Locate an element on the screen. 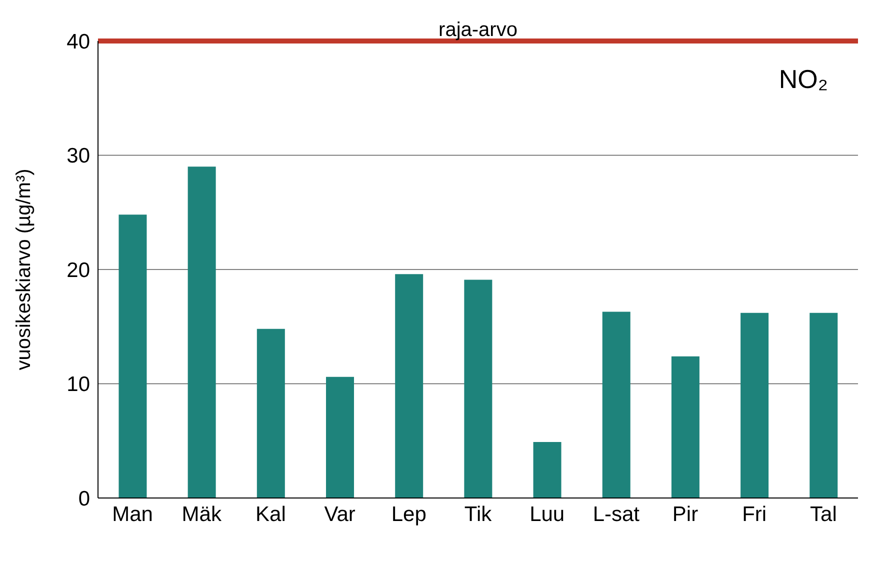 This screenshot has height=566, width=878. x-tick-label: Lep is located at coordinates (408, 514).